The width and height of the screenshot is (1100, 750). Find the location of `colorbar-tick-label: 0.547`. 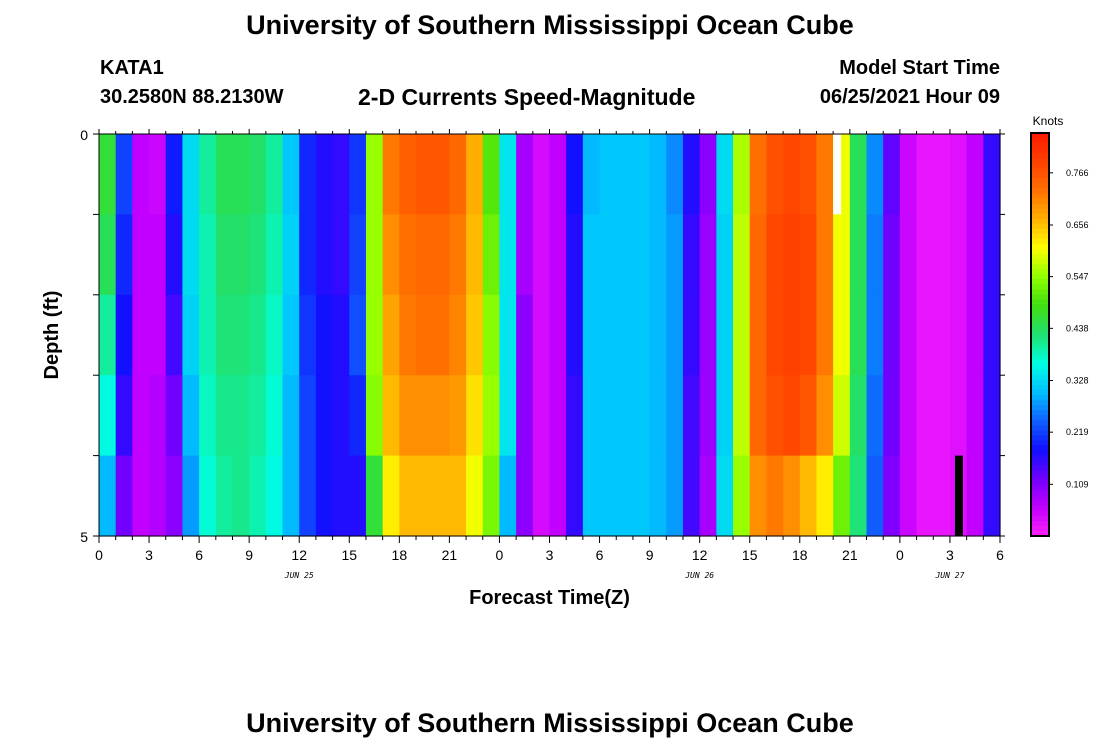

colorbar-tick-label: 0.547 is located at coordinates (1077, 277).